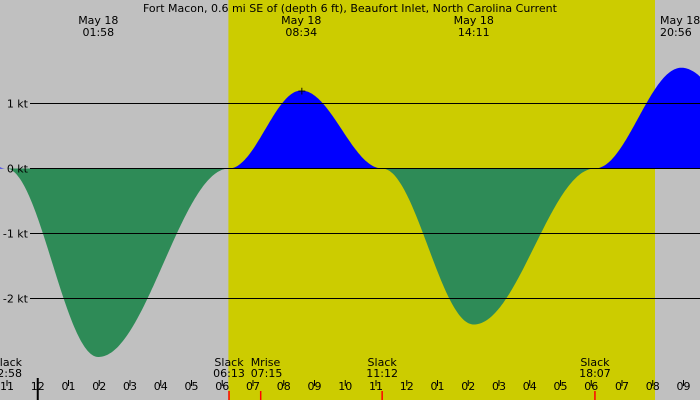 The image size is (700, 400). What do you see at coordinates (18, 104) in the screenshot?
I see `y-tick-label: 1 kt` at bounding box center [18, 104].